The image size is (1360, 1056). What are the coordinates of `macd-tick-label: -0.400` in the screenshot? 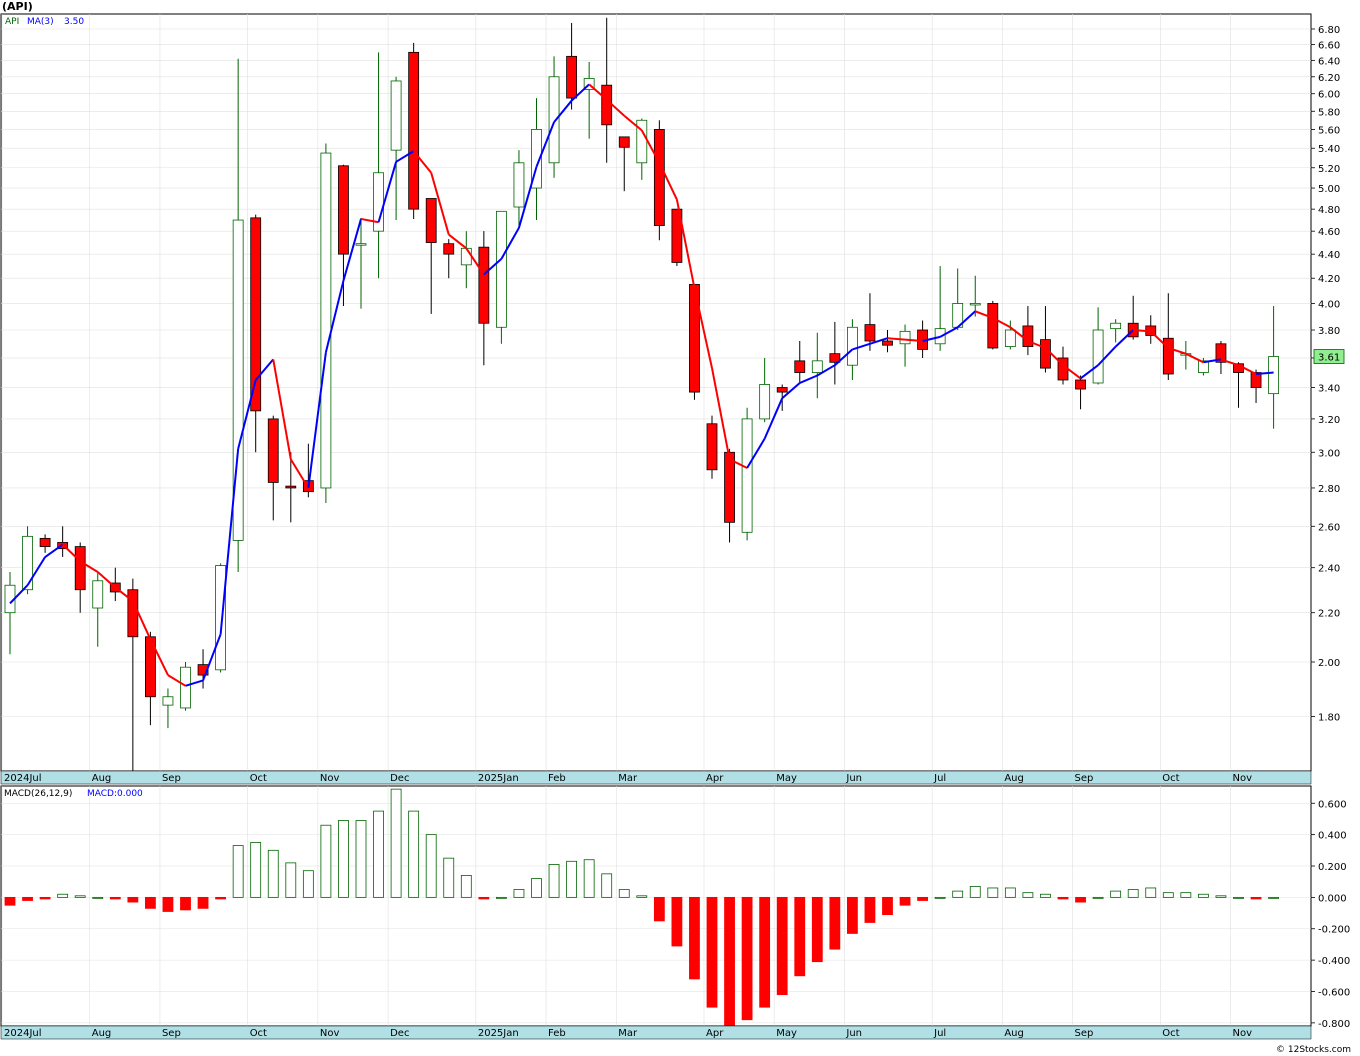 It's located at (1334, 961).